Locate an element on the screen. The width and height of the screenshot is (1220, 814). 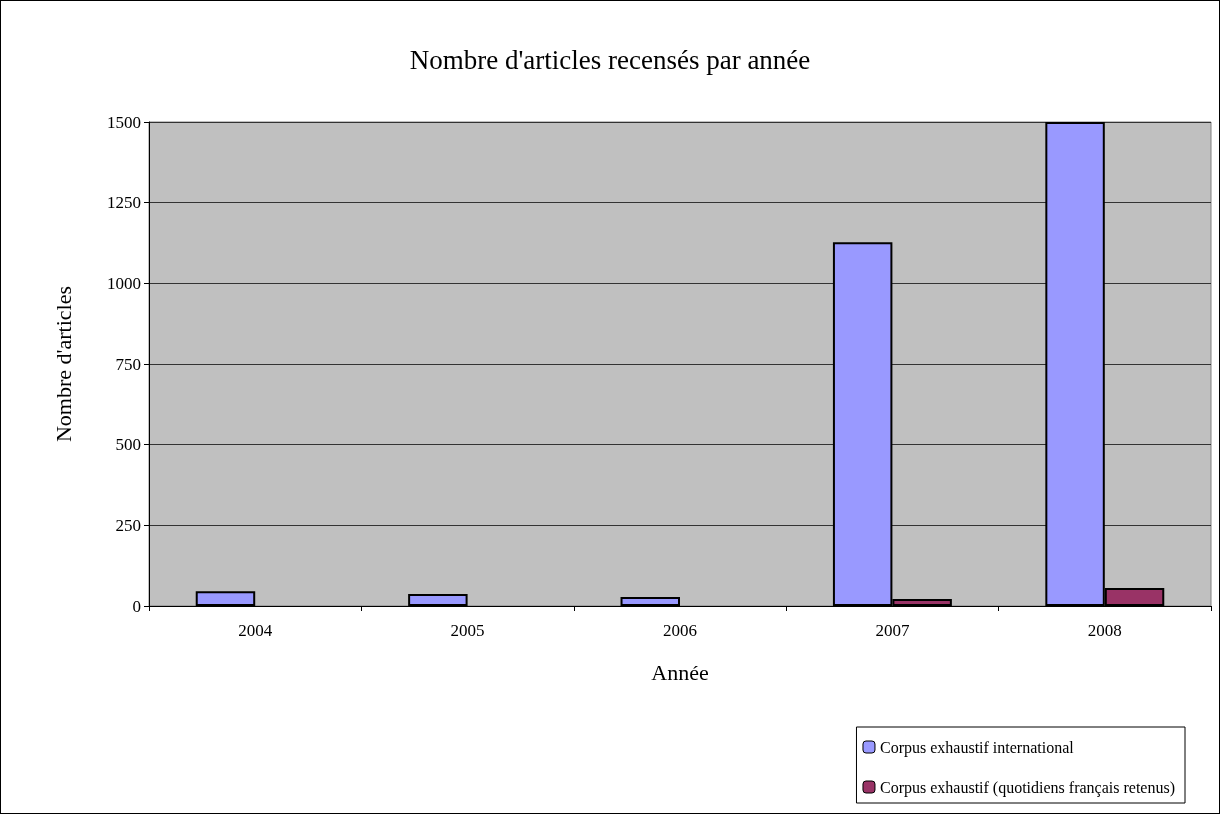
x-tick-label: 2004 is located at coordinates (255, 630).